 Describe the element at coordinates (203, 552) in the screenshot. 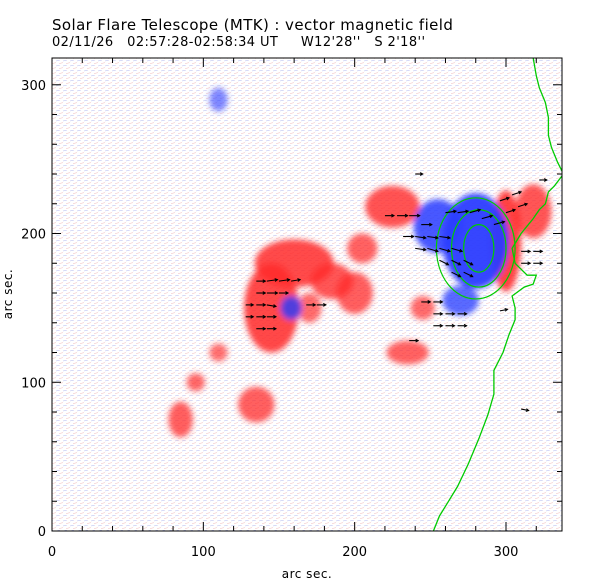

I see `x-tick-label: 100` at that location.